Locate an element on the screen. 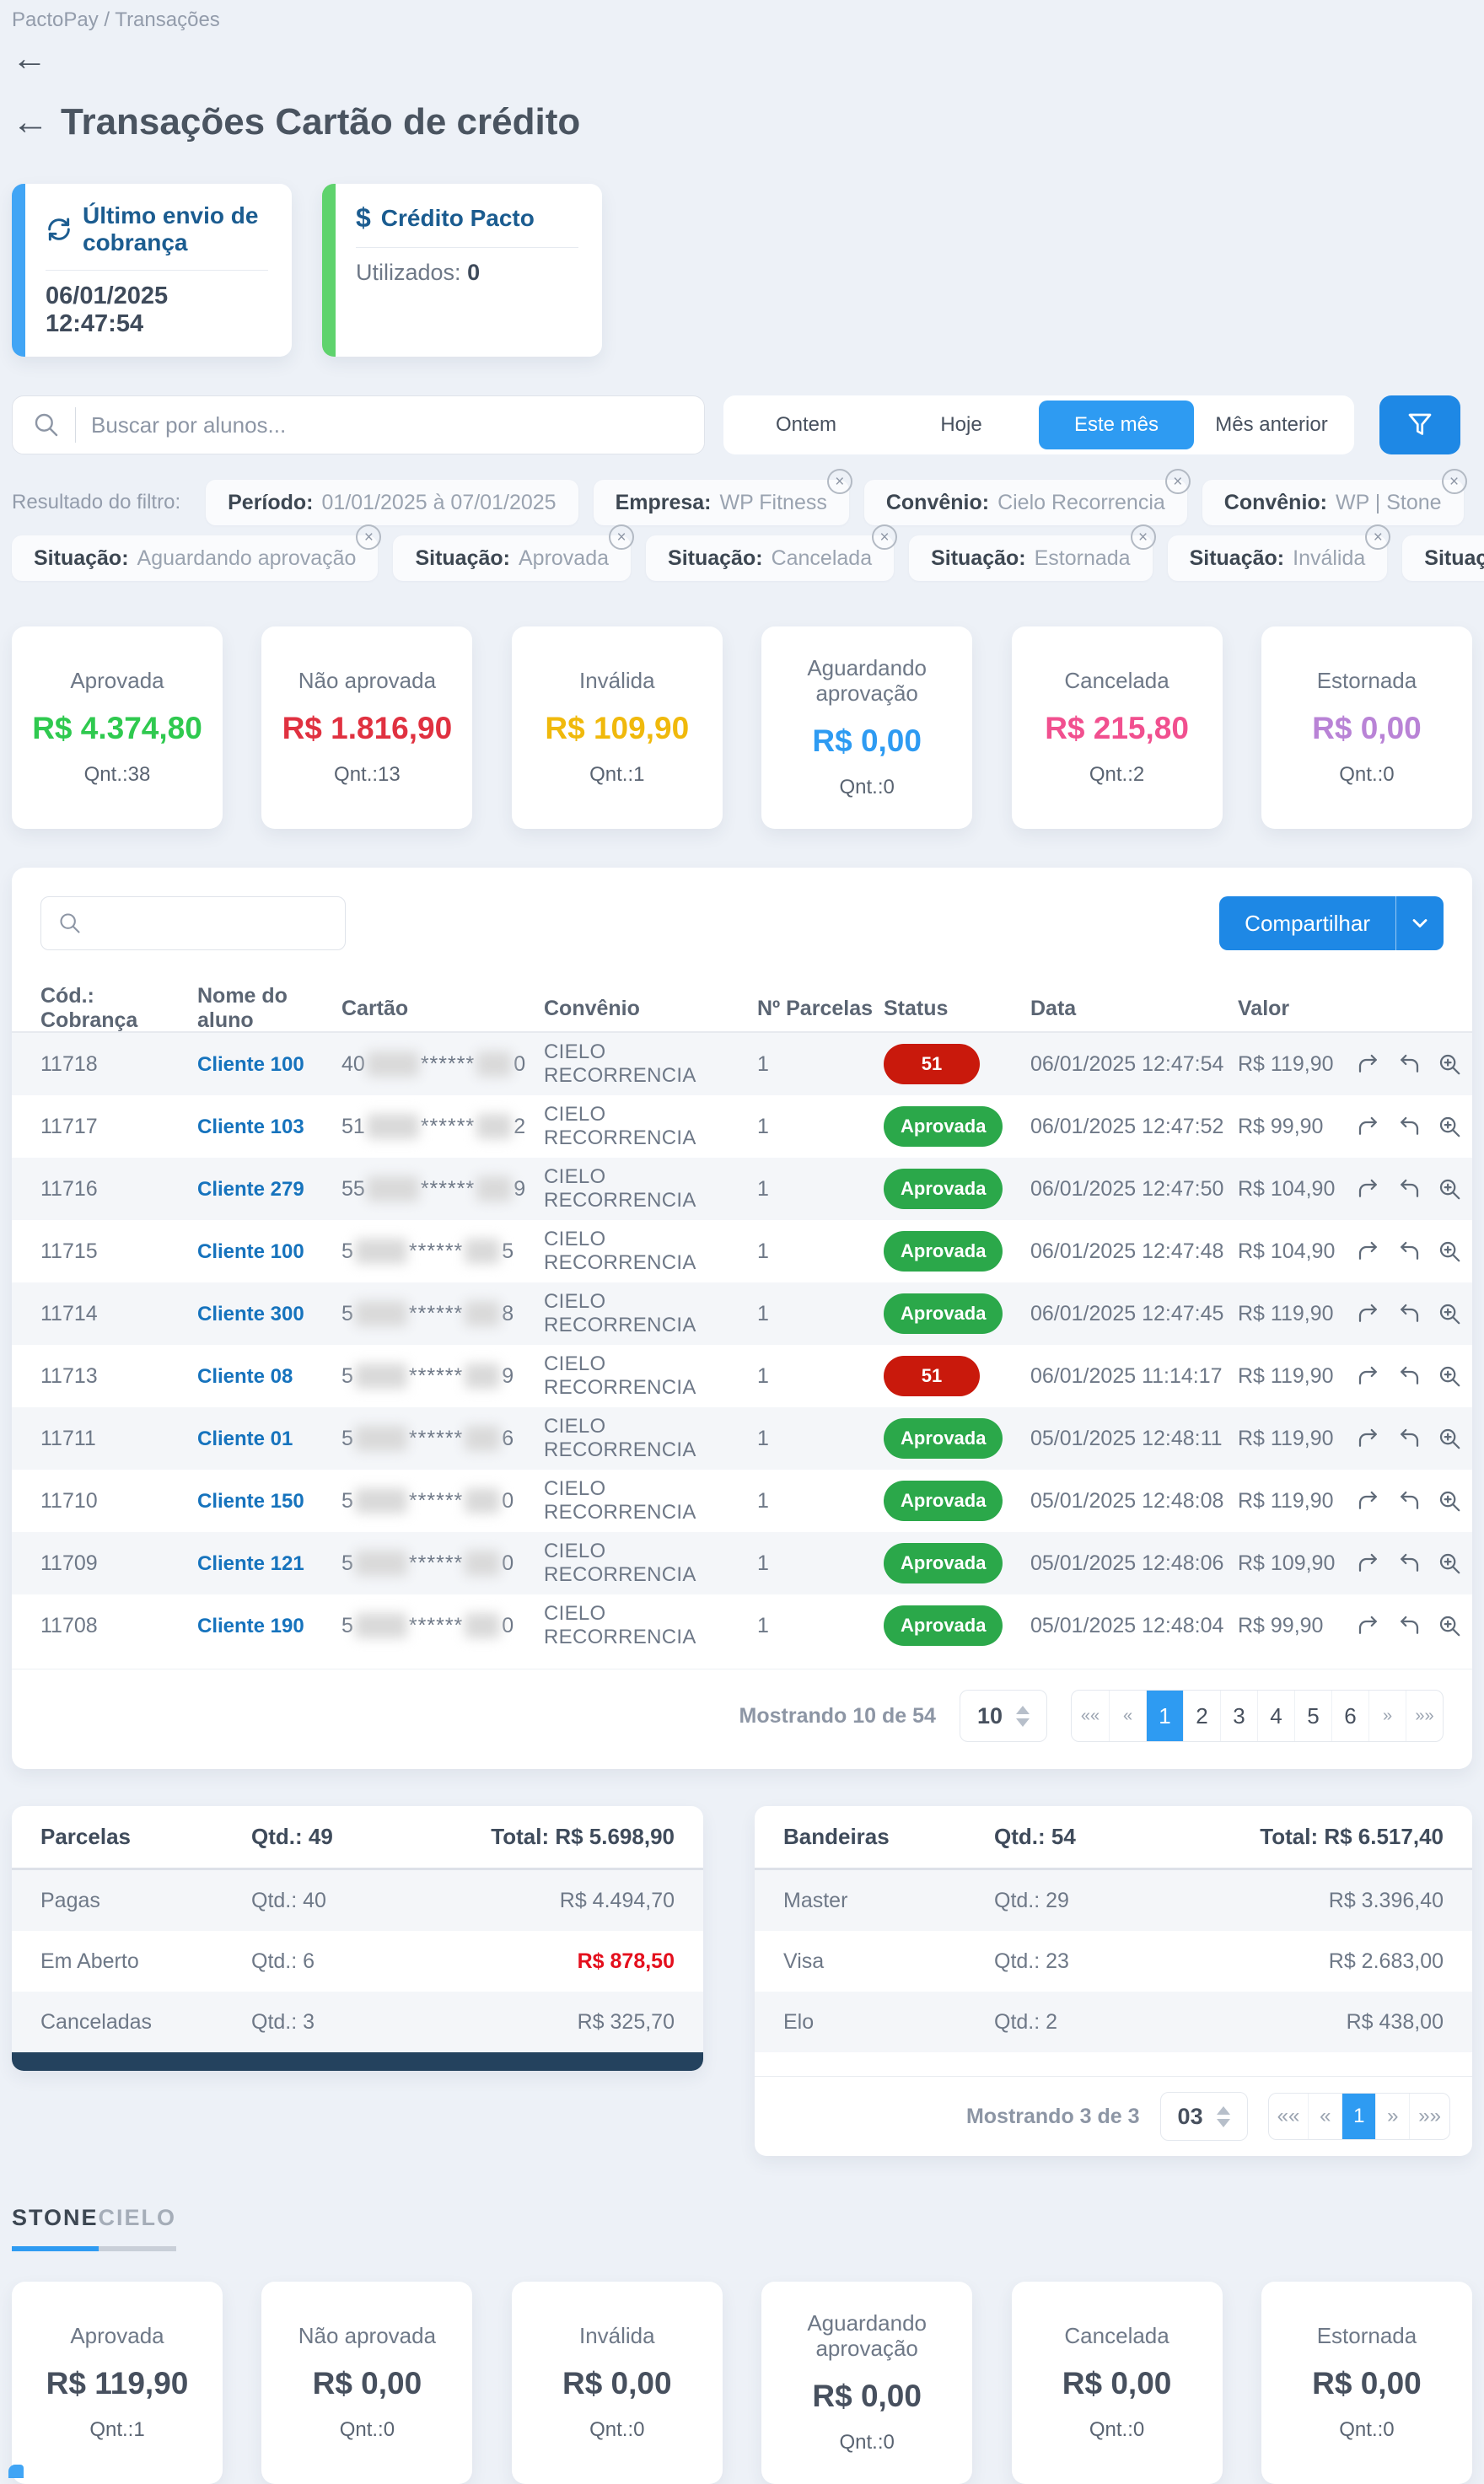 The width and height of the screenshot is (1484, 2484). page-button: 3 is located at coordinates (1238, 1716).